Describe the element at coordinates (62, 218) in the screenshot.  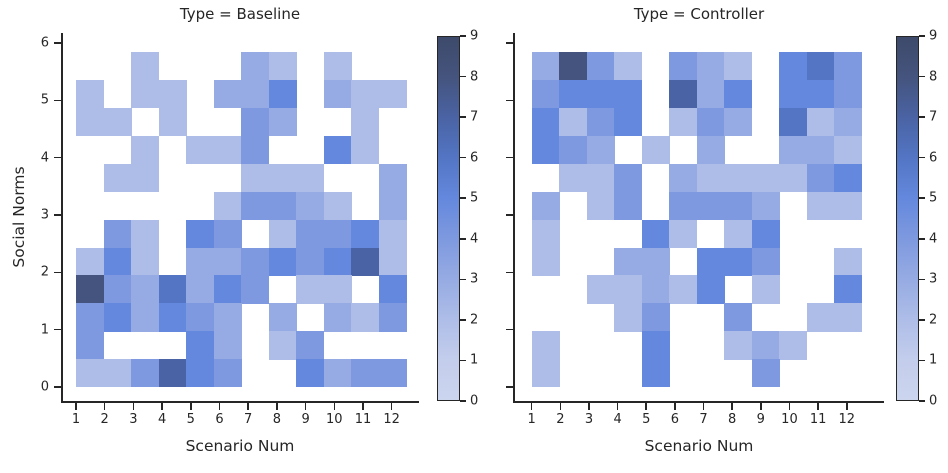
I see `y-axis-spine` at that location.